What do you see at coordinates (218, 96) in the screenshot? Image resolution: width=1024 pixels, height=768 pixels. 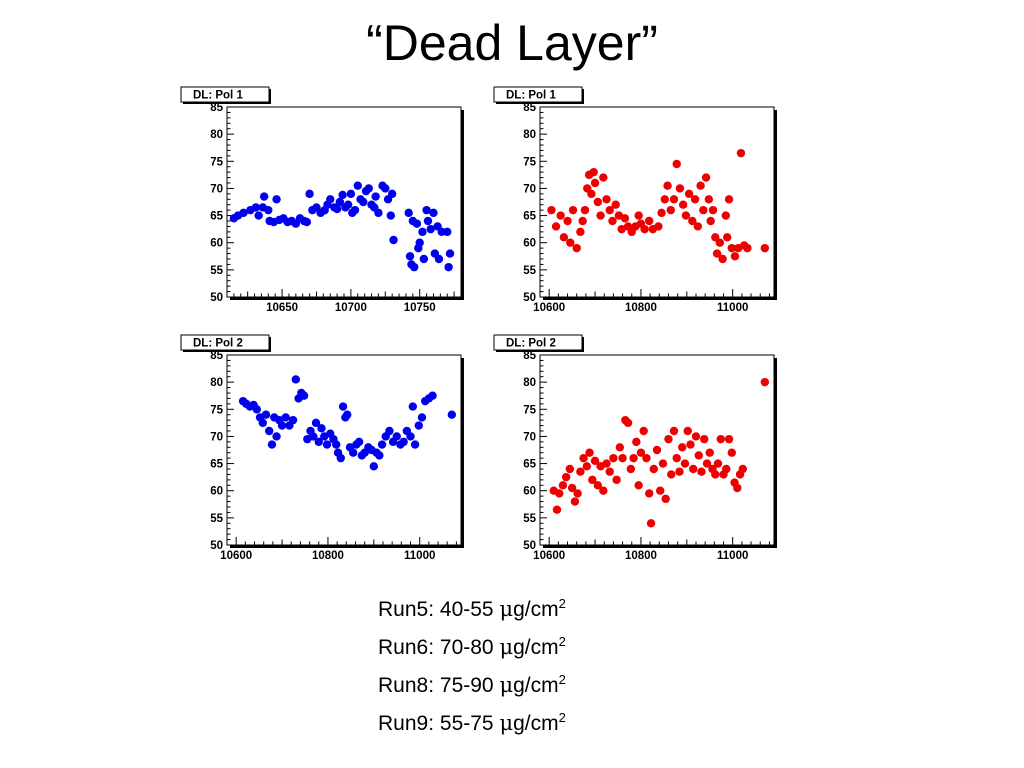 I see `chart-title: DL: Pol 1` at bounding box center [218, 96].